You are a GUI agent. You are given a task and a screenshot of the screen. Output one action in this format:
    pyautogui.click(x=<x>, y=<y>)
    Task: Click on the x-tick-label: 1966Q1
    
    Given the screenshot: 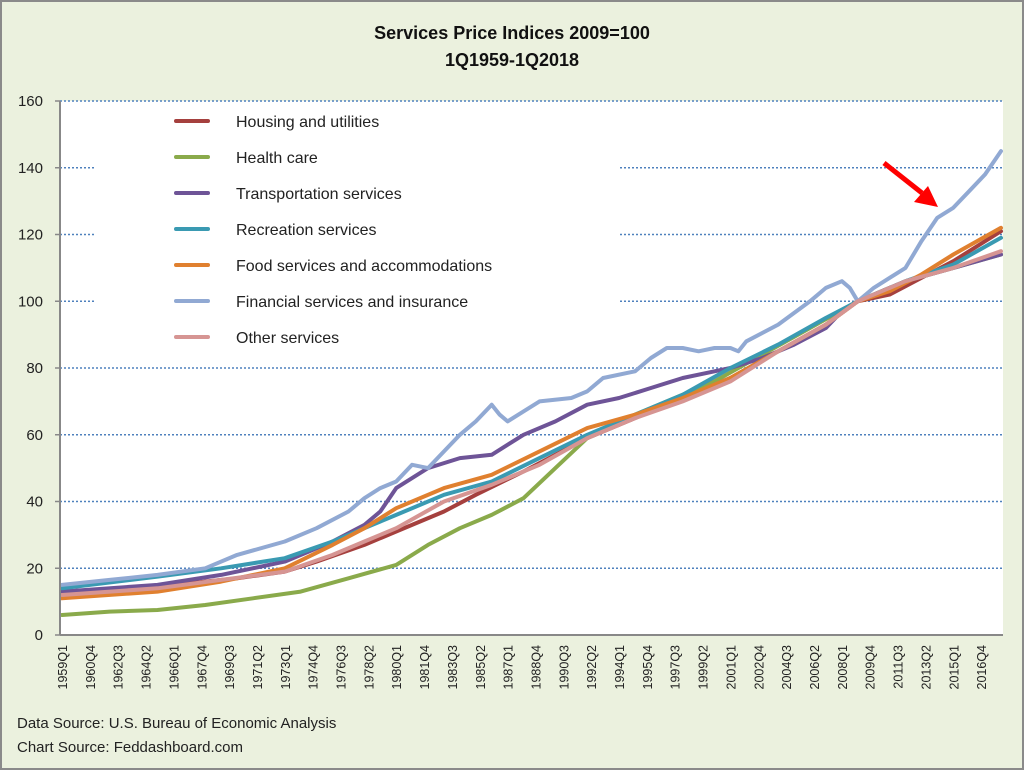 What is the action you would take?
    pyautogui.click(x=174, y=667)
    